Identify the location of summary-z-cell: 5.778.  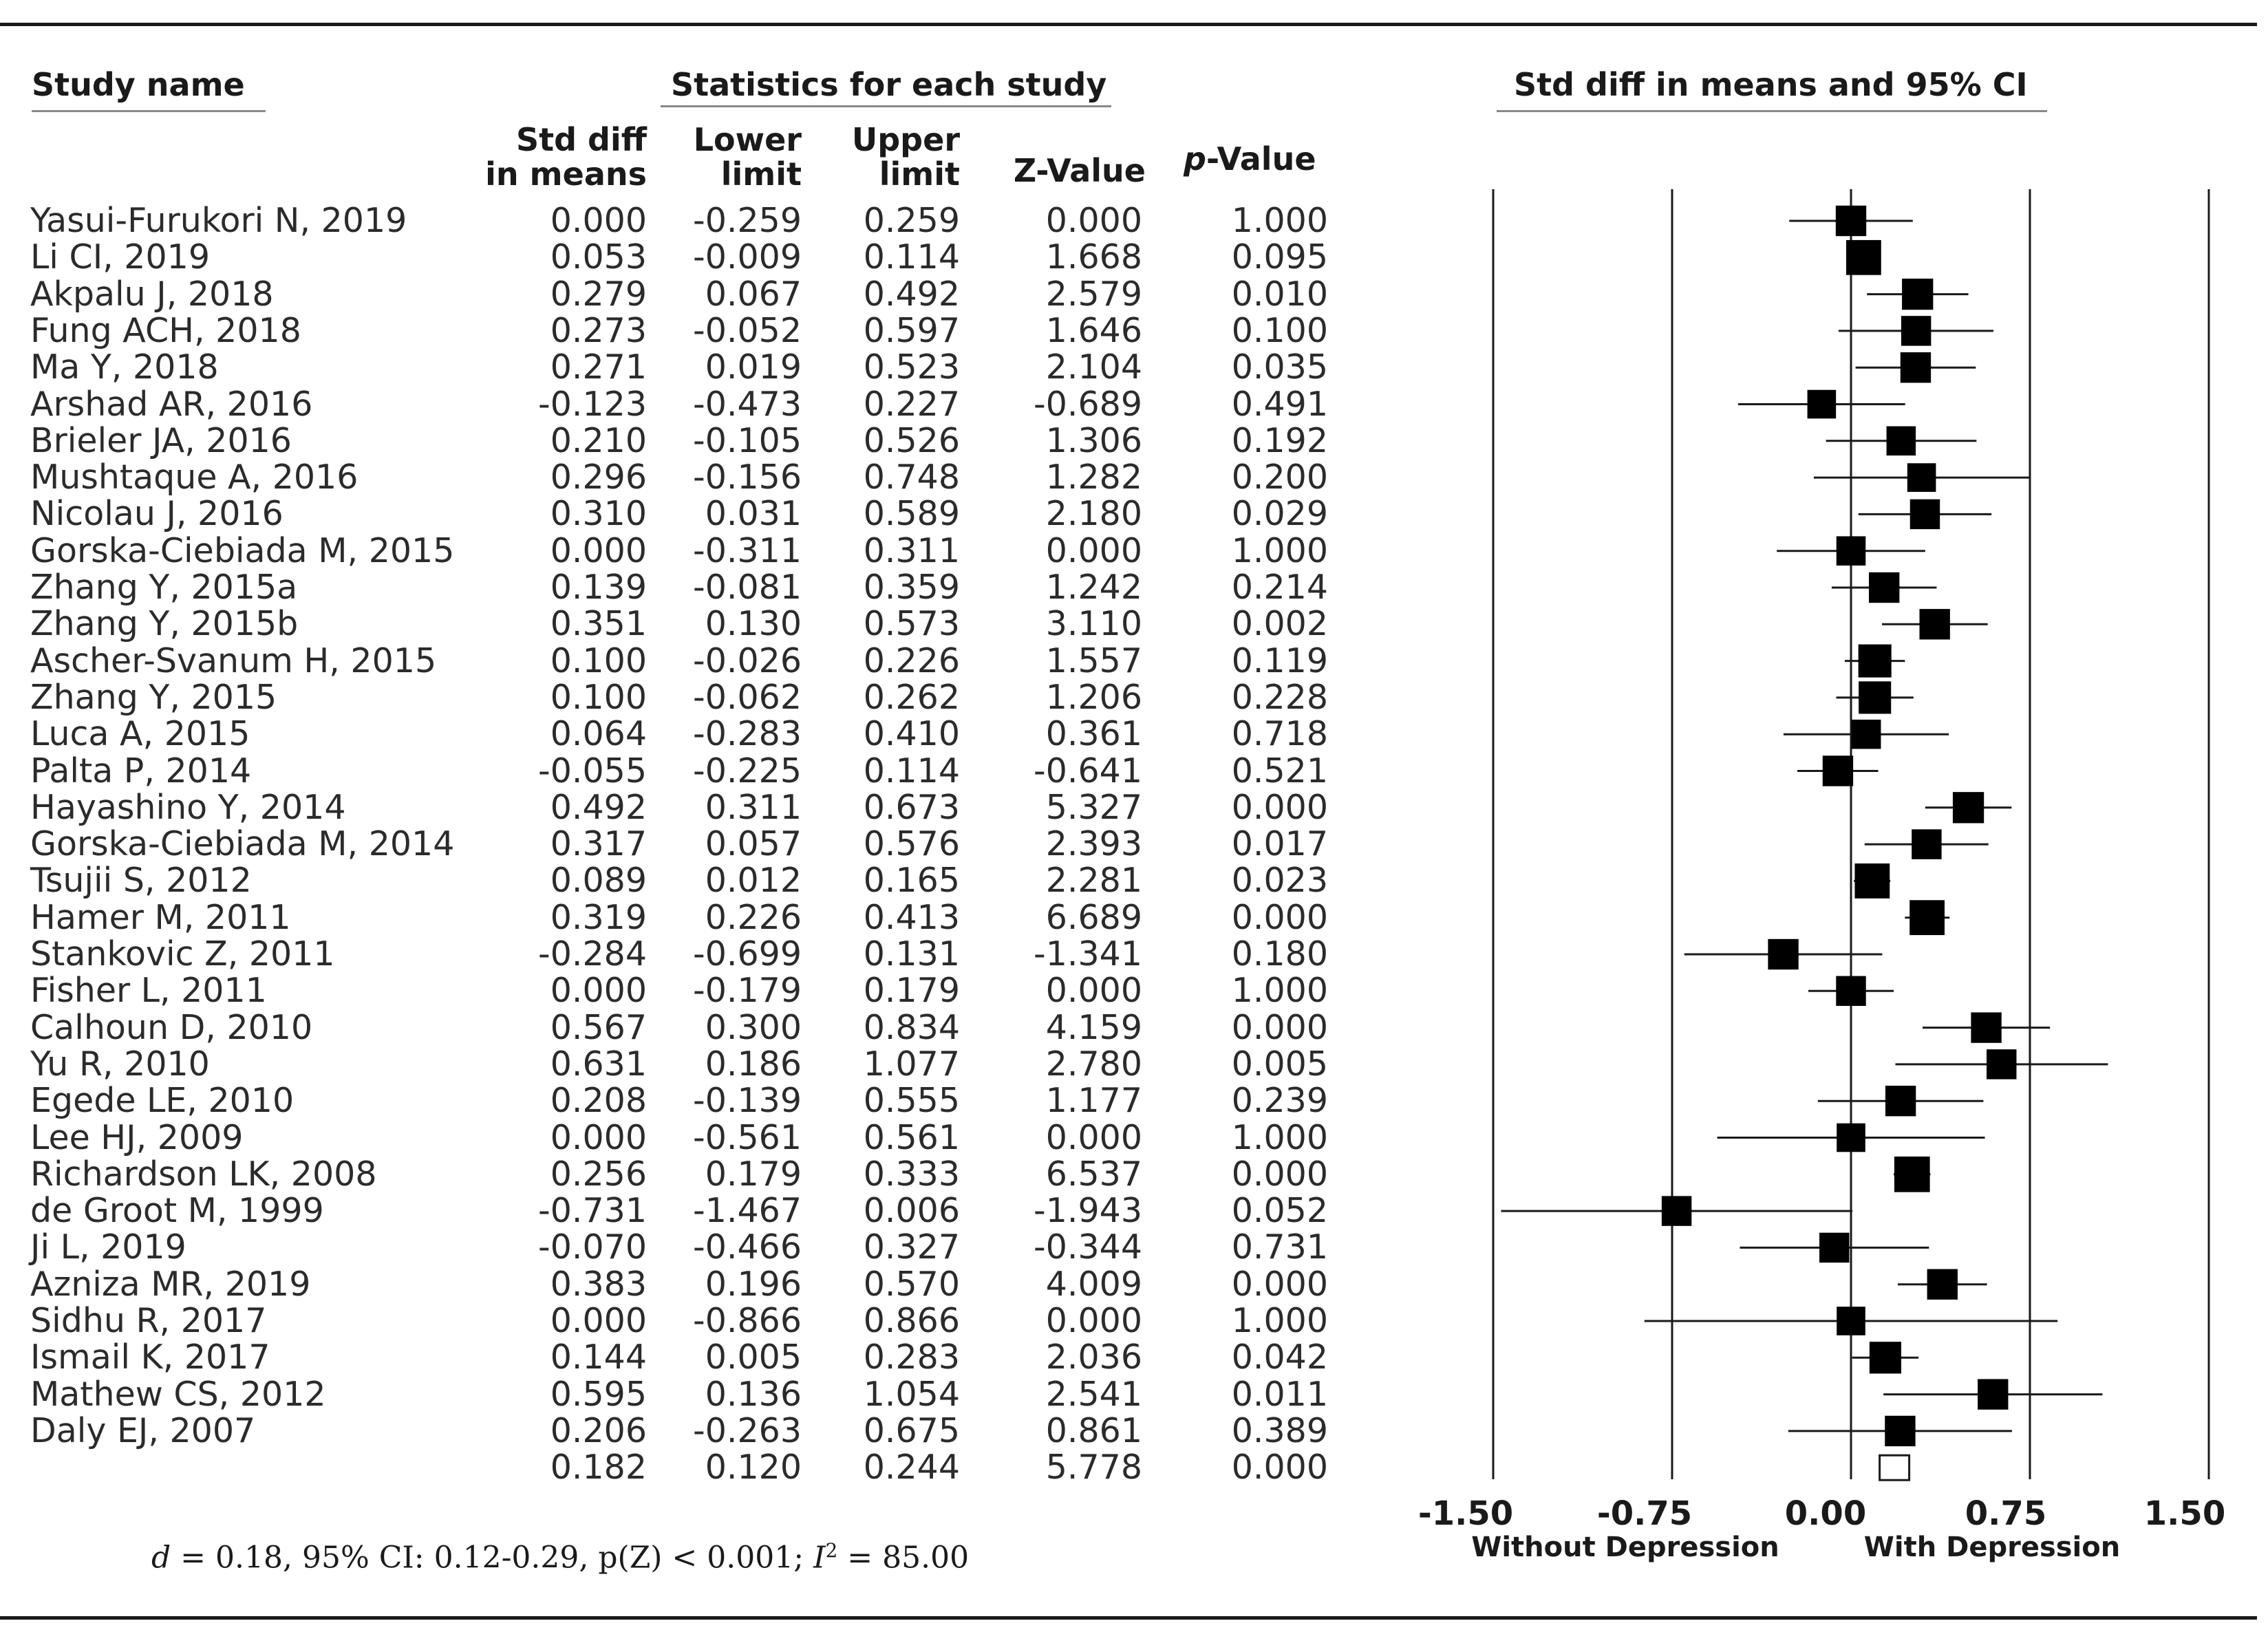
(1093, 1468).